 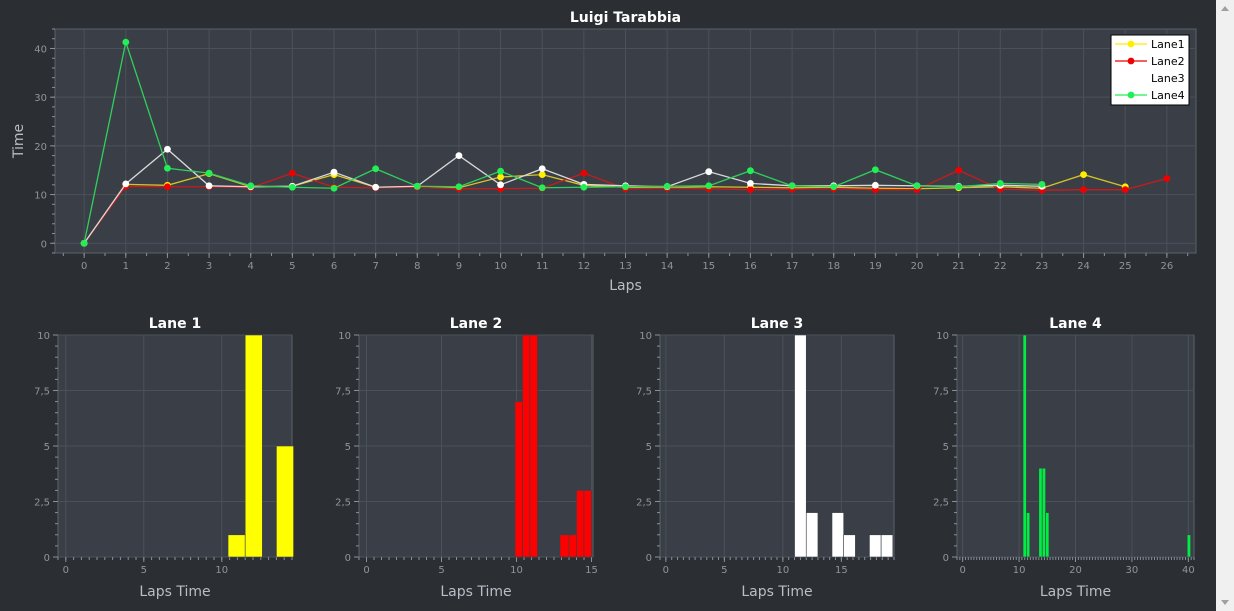 I want to click on main-x-tick-label: 24, so click(x=1083, y=266).